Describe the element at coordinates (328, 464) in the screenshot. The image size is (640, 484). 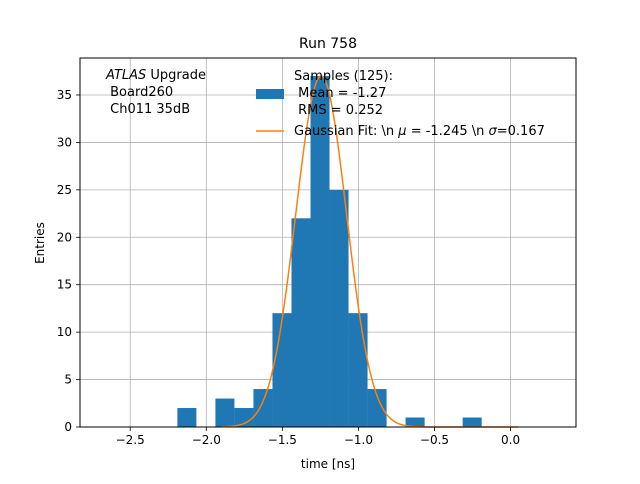
I see `x-axis-label: time [ns]` at that location.